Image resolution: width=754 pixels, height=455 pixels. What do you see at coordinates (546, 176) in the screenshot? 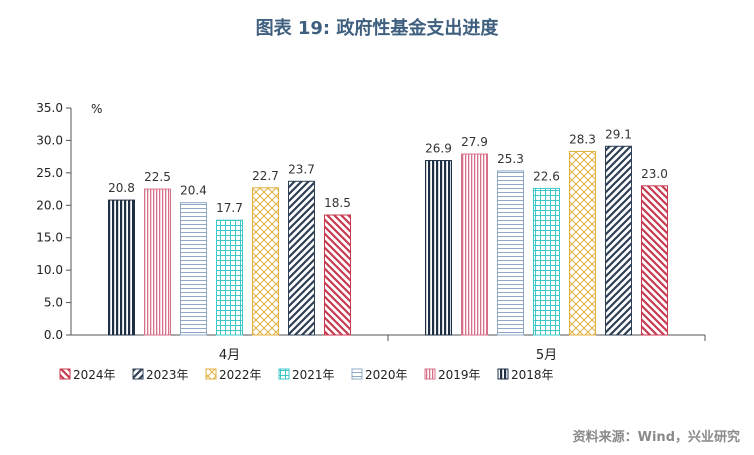
I see `data-label: 22.6` at bounding box center [546, 176].